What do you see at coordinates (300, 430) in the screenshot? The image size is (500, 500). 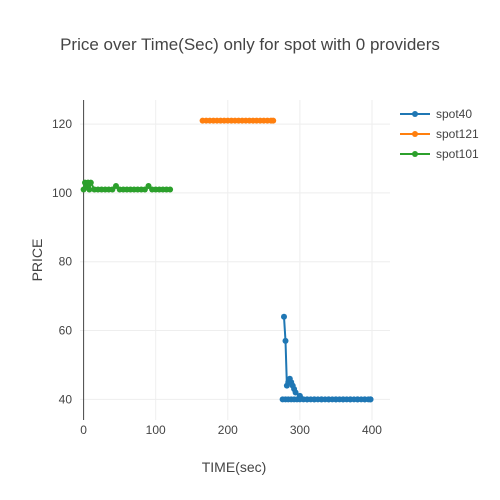 I see `x-tick-label: 300` at bounding box center [300, 430].